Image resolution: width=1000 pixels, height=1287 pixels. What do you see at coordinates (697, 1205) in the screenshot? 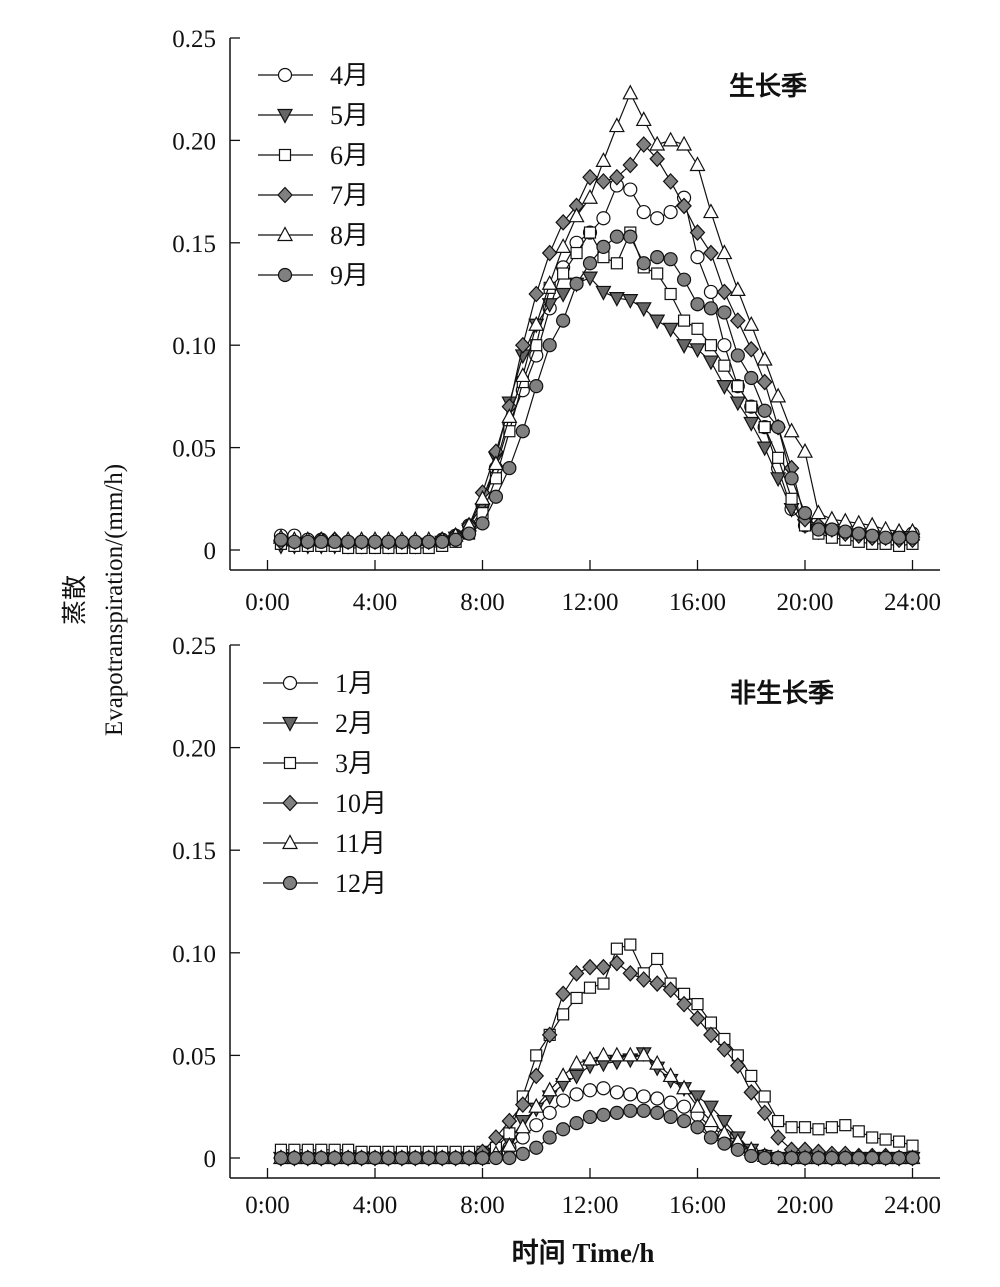
I see `x-tick-label: 16:00` at bounding box center [697, 1205].